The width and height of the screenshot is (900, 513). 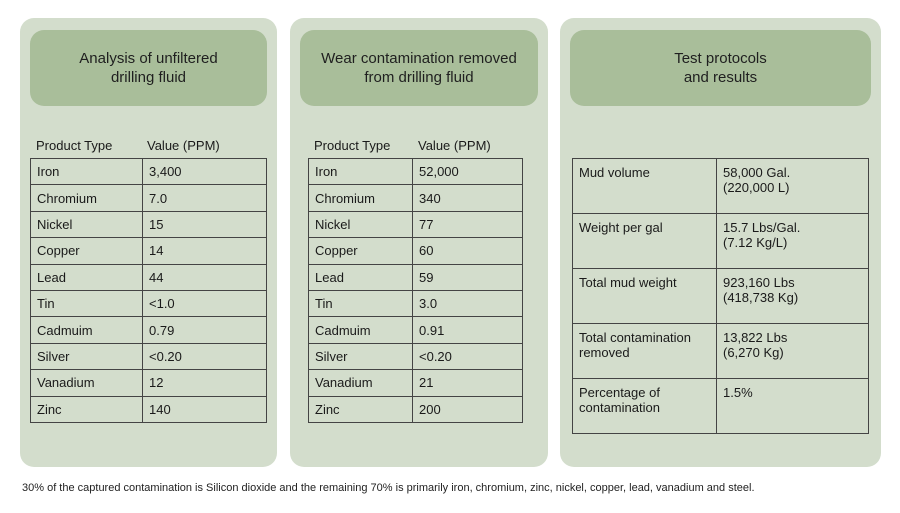 I want to click on metric-label-cell: Mud volume, so click(x=644, y=186).